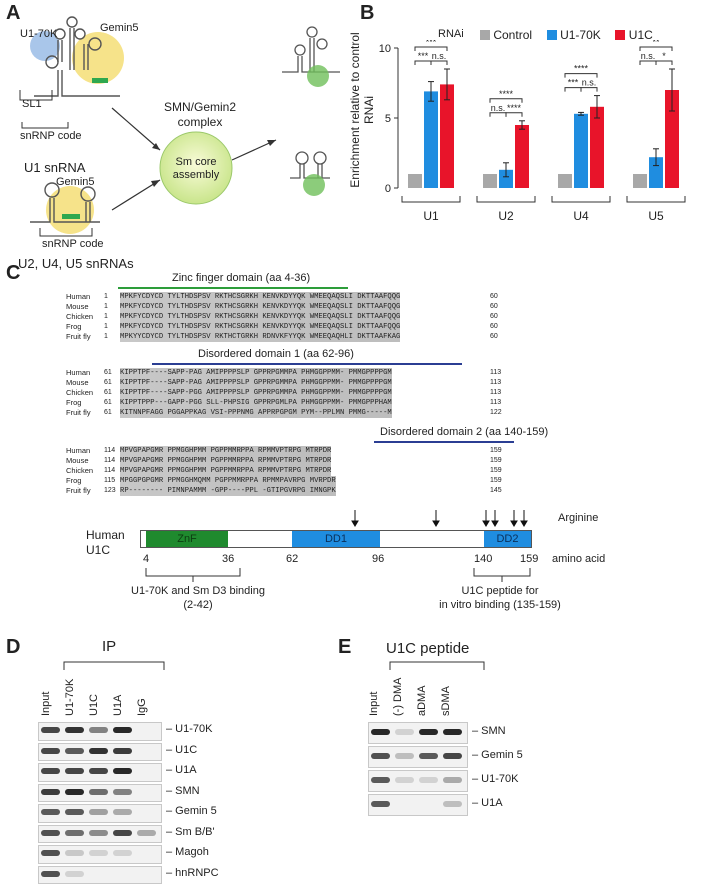 This screenshot has width=711, height=888. I want to click on seq-end: 145, so click(496, 490).